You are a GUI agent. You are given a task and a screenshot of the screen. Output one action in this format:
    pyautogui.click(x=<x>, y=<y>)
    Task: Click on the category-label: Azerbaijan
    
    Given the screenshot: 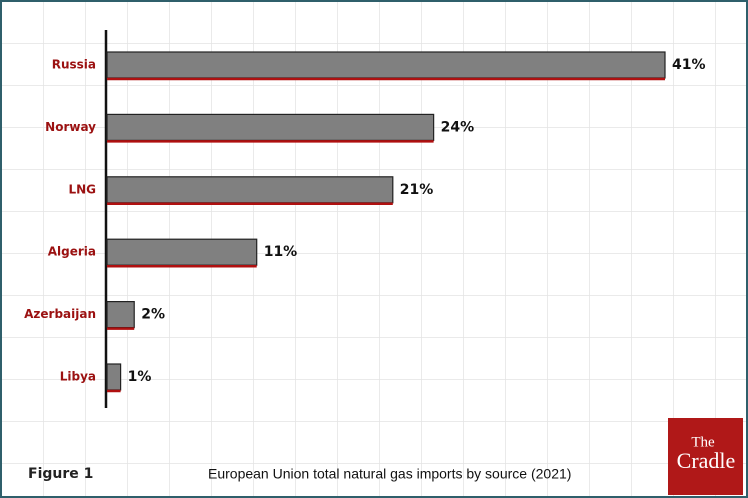 What is the action you would take?
    pyautogui.click(x=60, y=314)
    